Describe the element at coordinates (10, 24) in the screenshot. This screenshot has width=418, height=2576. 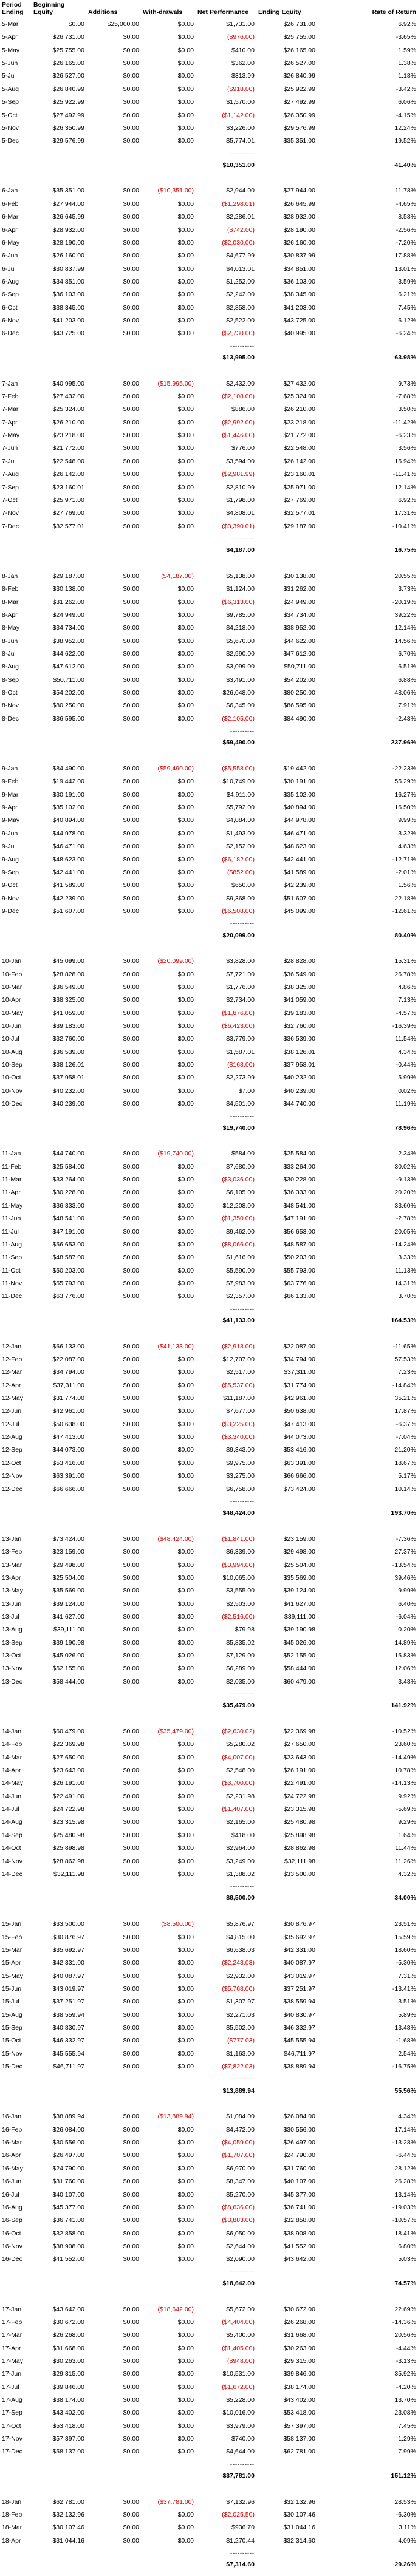
I see `period-ending-cell: 5-Mar` at that location.